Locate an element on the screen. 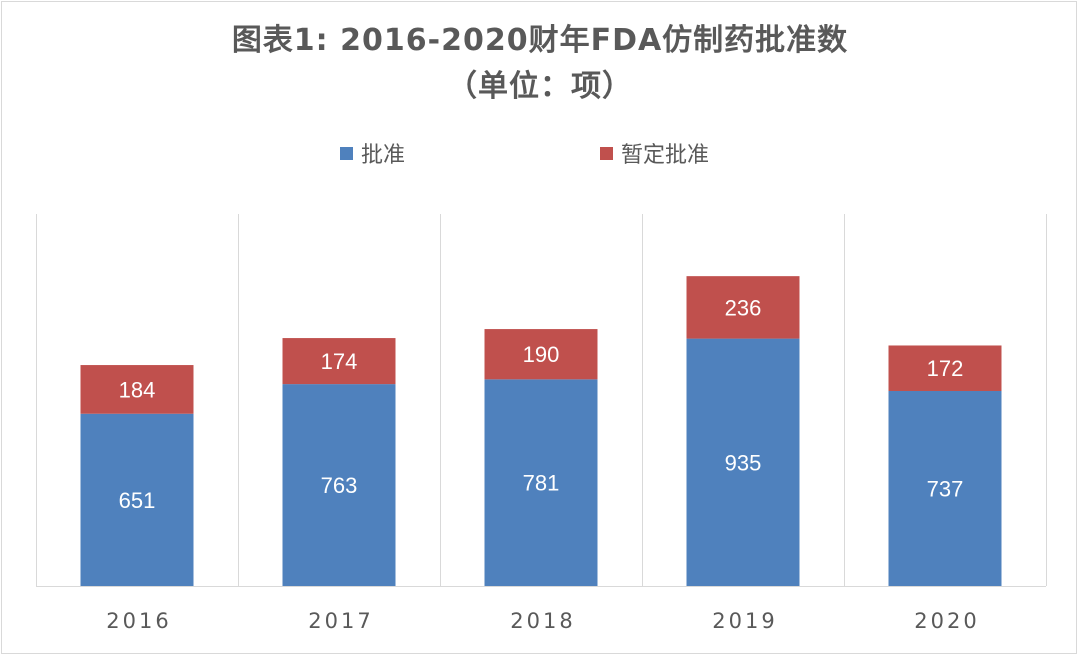 This screenshot has height=657, width=1080. x-tick-label-2019: 2019 is located at coordinates (744, 621).